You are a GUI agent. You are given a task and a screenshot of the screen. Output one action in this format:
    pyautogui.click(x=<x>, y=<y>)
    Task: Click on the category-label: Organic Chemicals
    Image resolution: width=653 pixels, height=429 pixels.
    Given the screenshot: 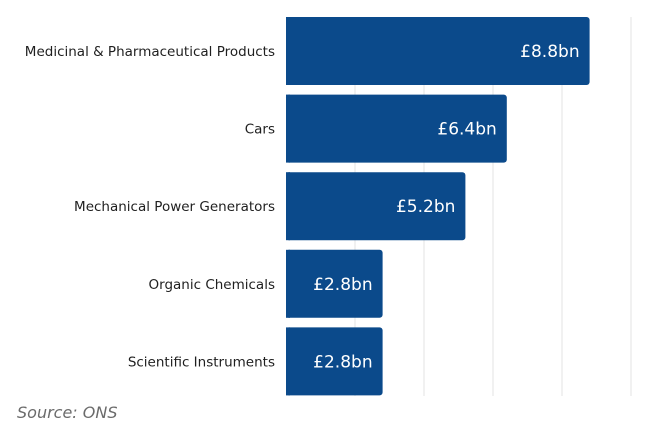 What is the action you would take?
    pyautogui.click(x=212, y=285)
    